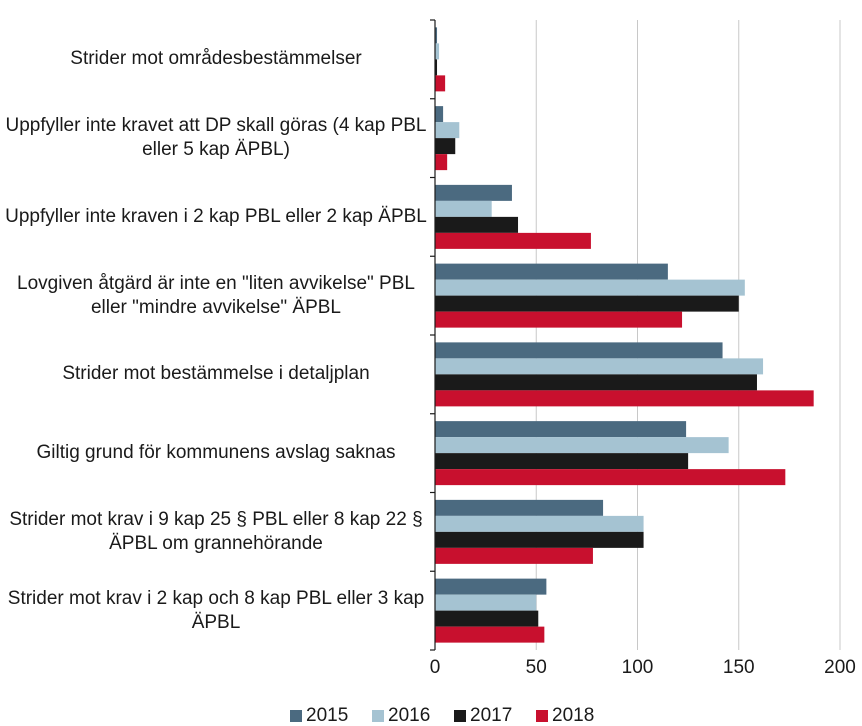 This screenshot has height=726, width=862. Describe the element at coordinates (435, 667) in the screenshot. I see `x-tick-label: 0` at that location.